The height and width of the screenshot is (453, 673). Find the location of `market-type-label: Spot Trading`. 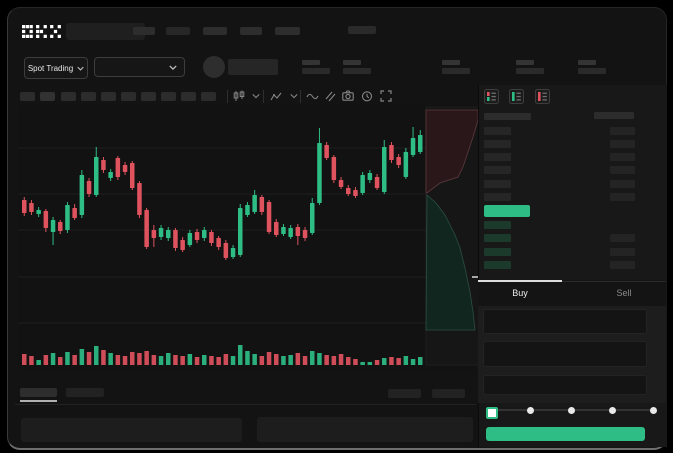

market-type-label: Spot Trading is located at coordinates (50, 68).